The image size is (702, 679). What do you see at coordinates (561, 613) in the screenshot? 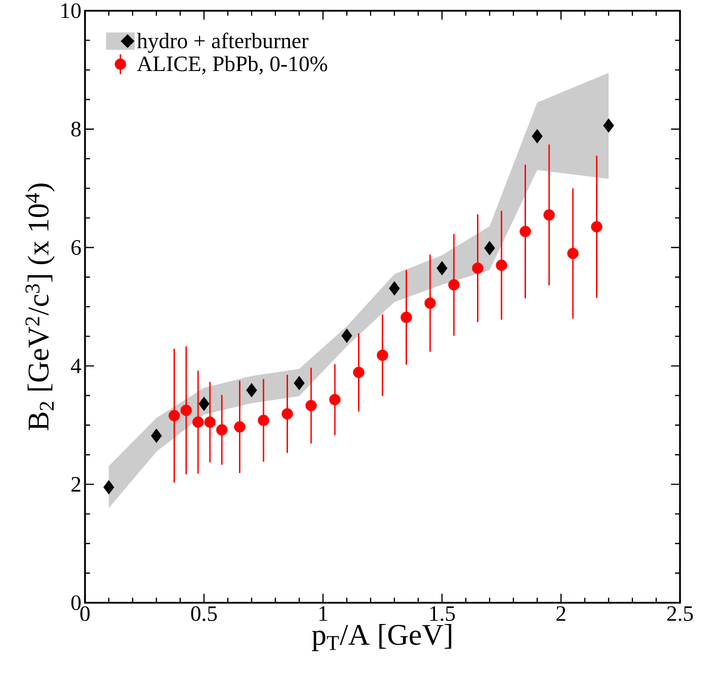
I see `x-tick-label: 2` at bounding box center [561, 613].